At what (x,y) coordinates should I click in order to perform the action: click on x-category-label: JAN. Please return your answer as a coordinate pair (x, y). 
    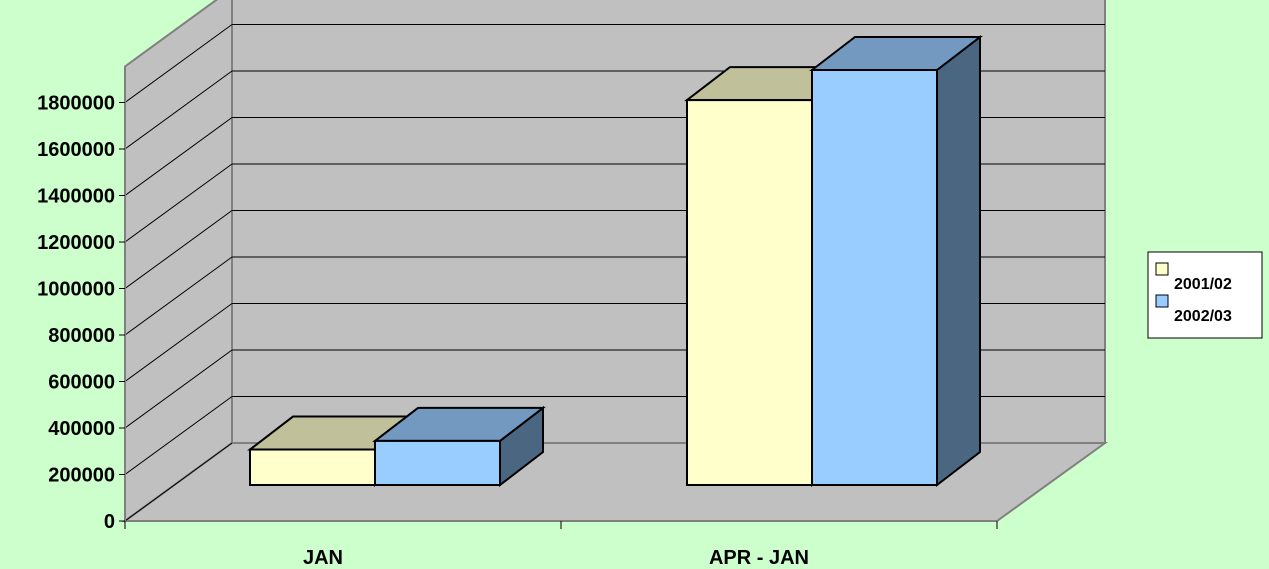
    Looking at the image, I should click on (323, 558).